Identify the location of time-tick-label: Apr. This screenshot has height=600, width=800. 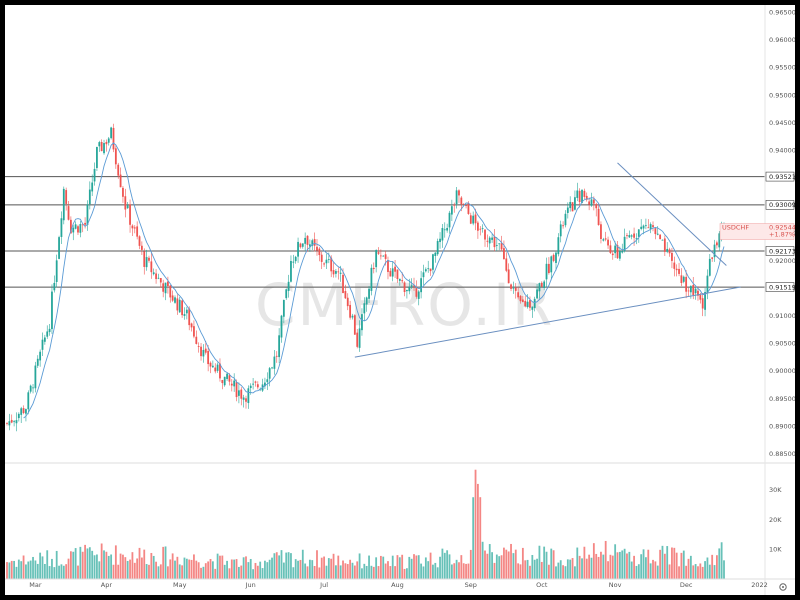
(107, 585).